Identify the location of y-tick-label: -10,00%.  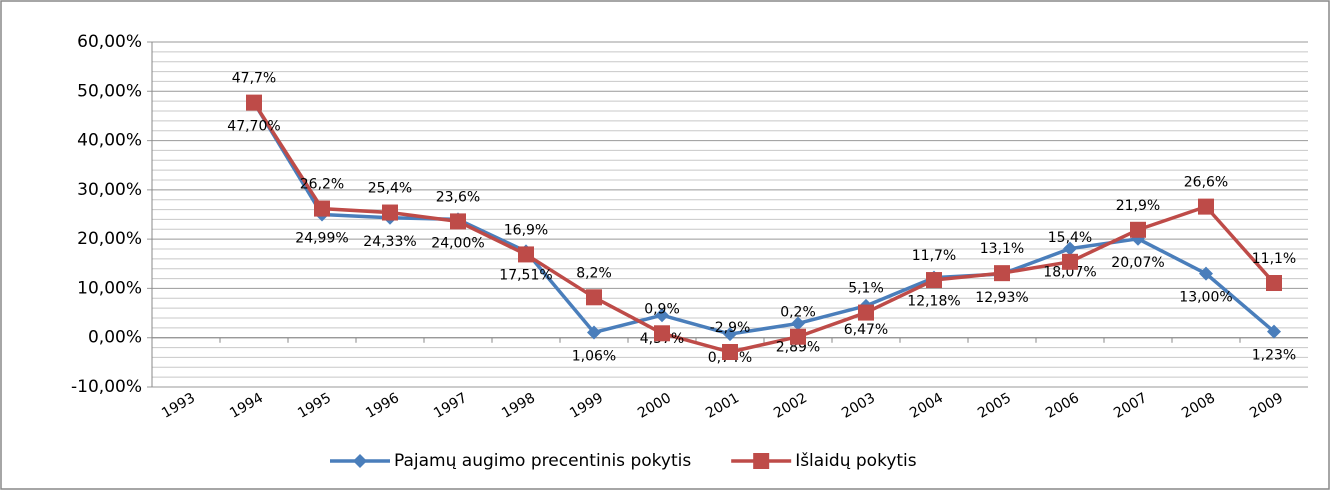
(106, 387).